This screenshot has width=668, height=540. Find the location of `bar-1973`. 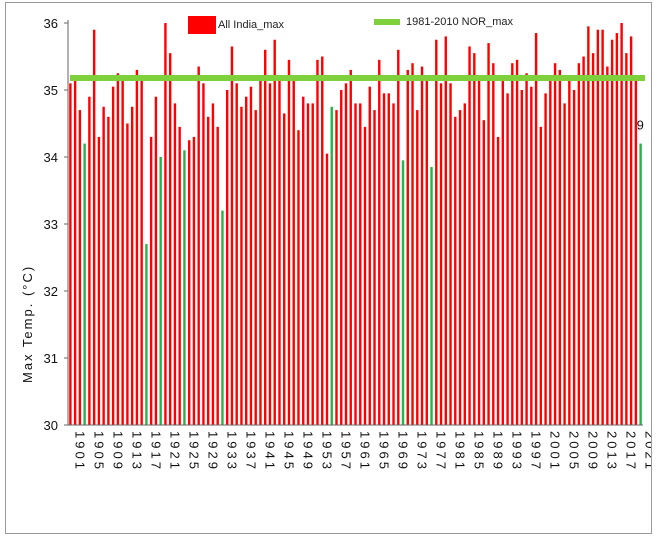

bar-1973 is located at coordinates (412, 244).